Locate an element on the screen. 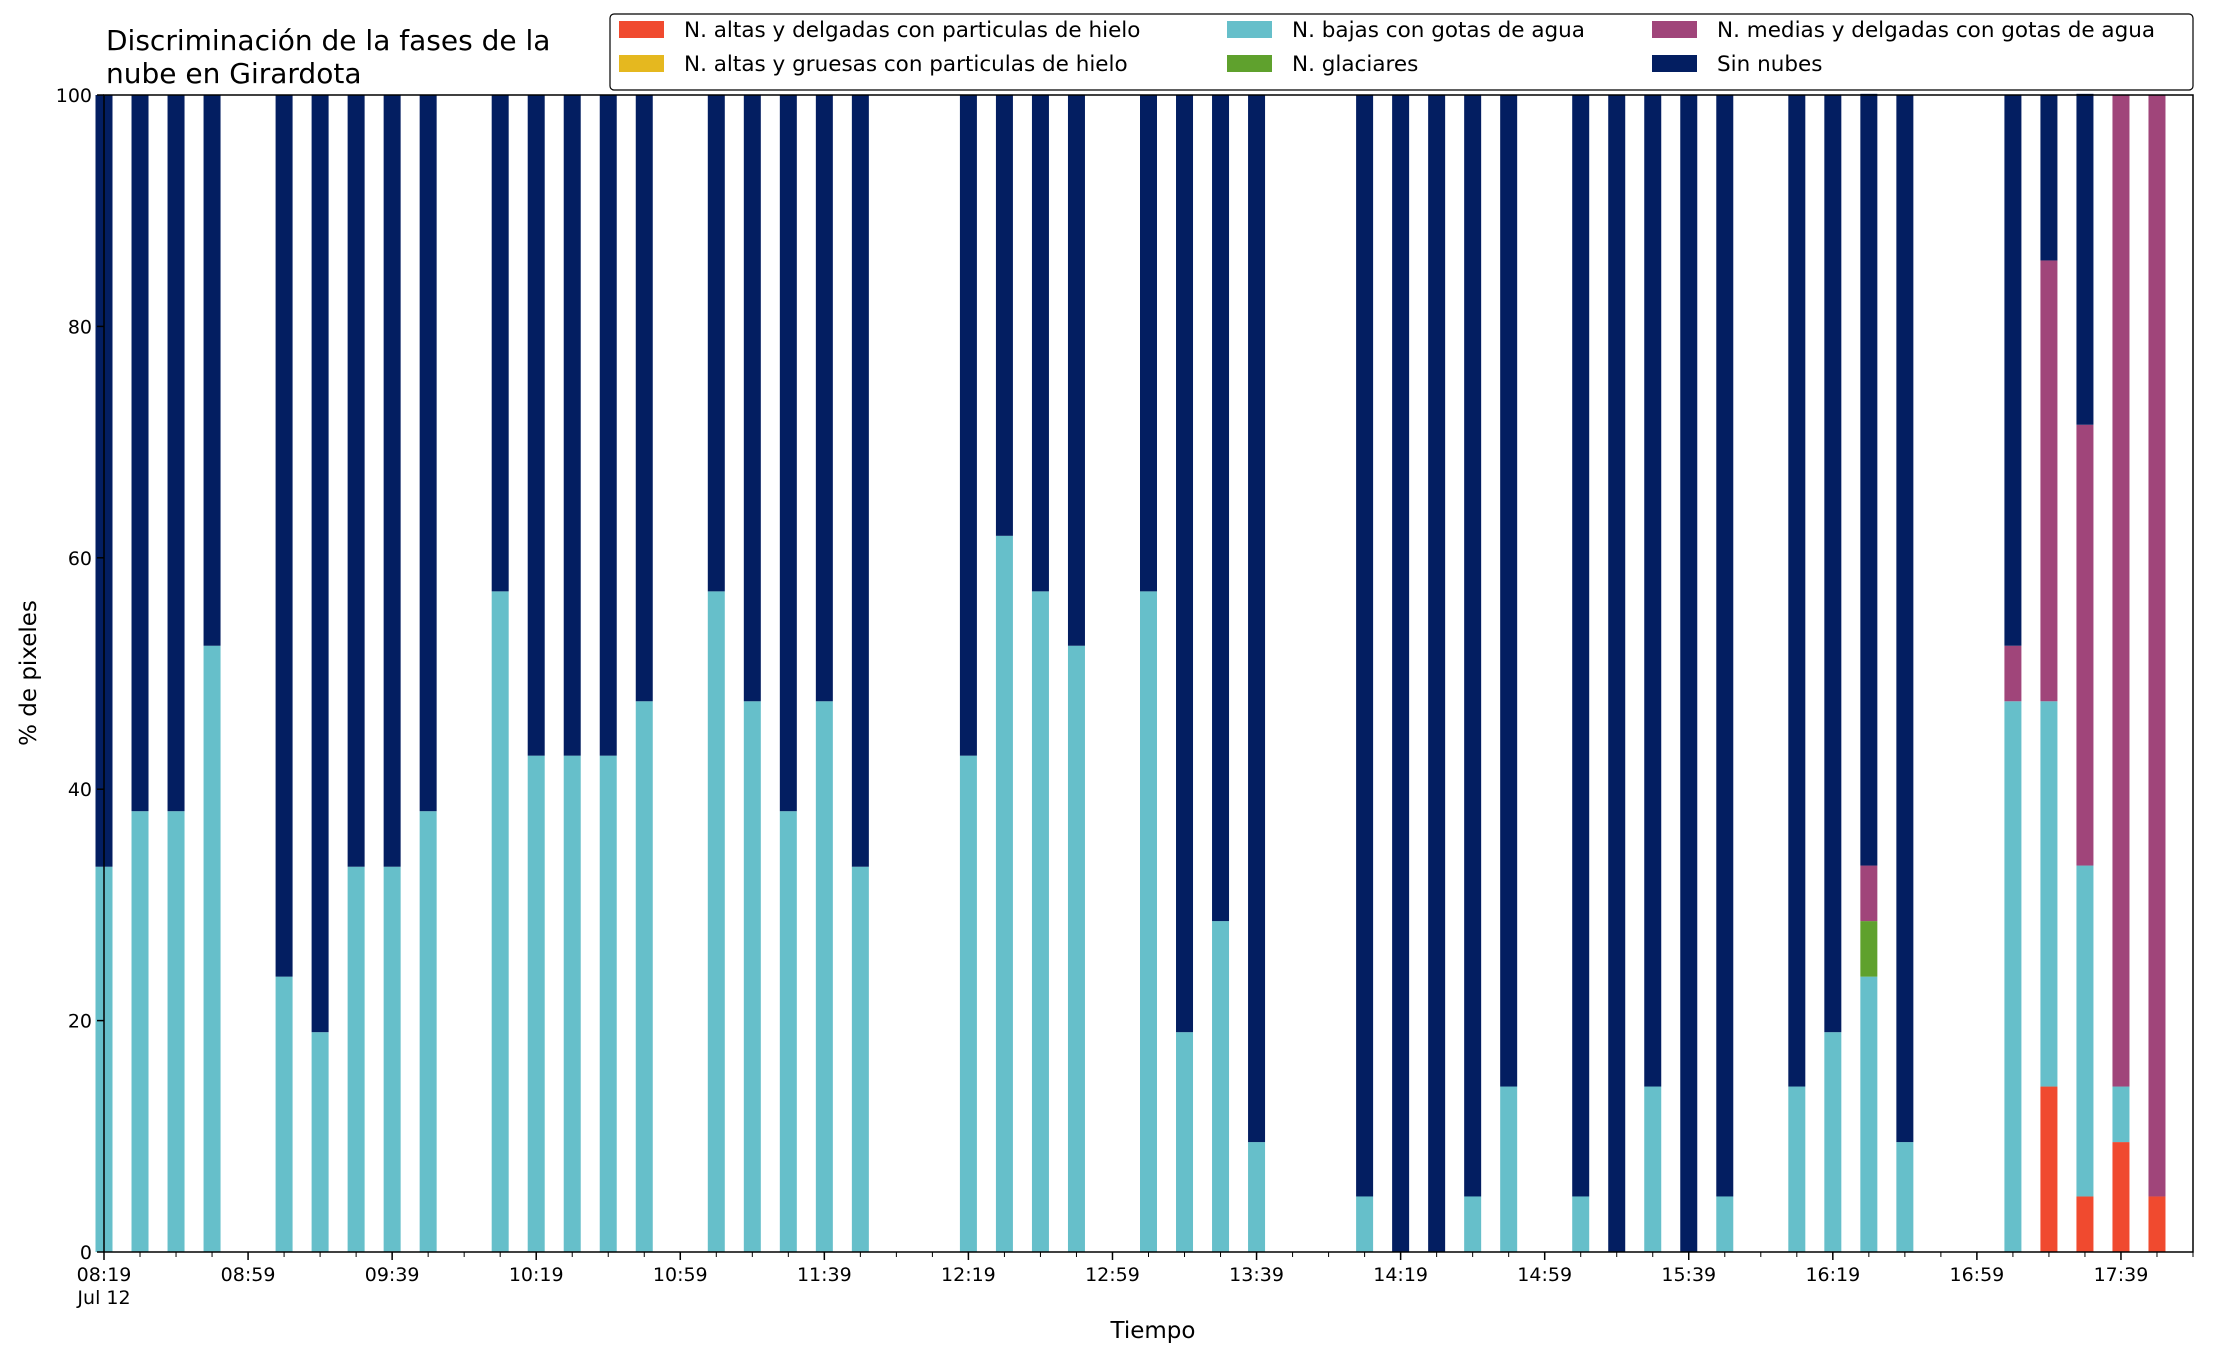 The image size is (2216, 1355). x-tick-label: 08:19 is located at coordinates (104, 1275).